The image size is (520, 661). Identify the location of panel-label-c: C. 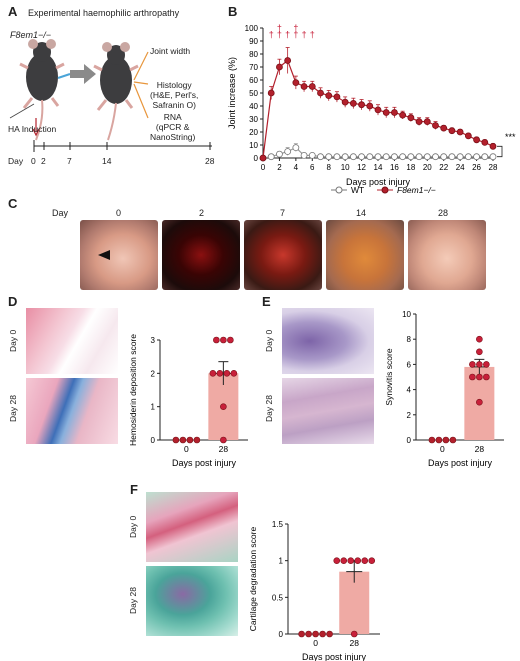
(13, 203).